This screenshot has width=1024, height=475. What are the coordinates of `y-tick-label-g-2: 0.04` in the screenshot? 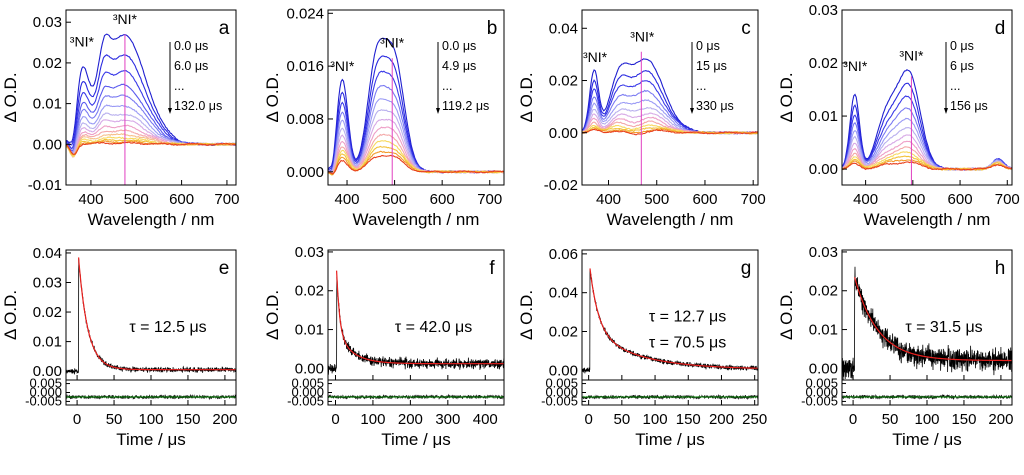 It's located at (563, 293).